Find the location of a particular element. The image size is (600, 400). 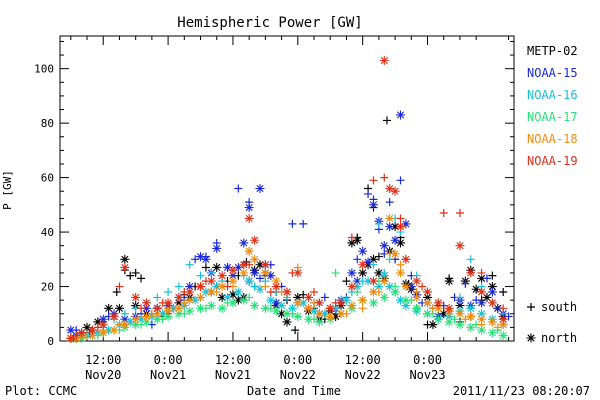

y-tick-label: 80 is located at coordinates (47, 123).